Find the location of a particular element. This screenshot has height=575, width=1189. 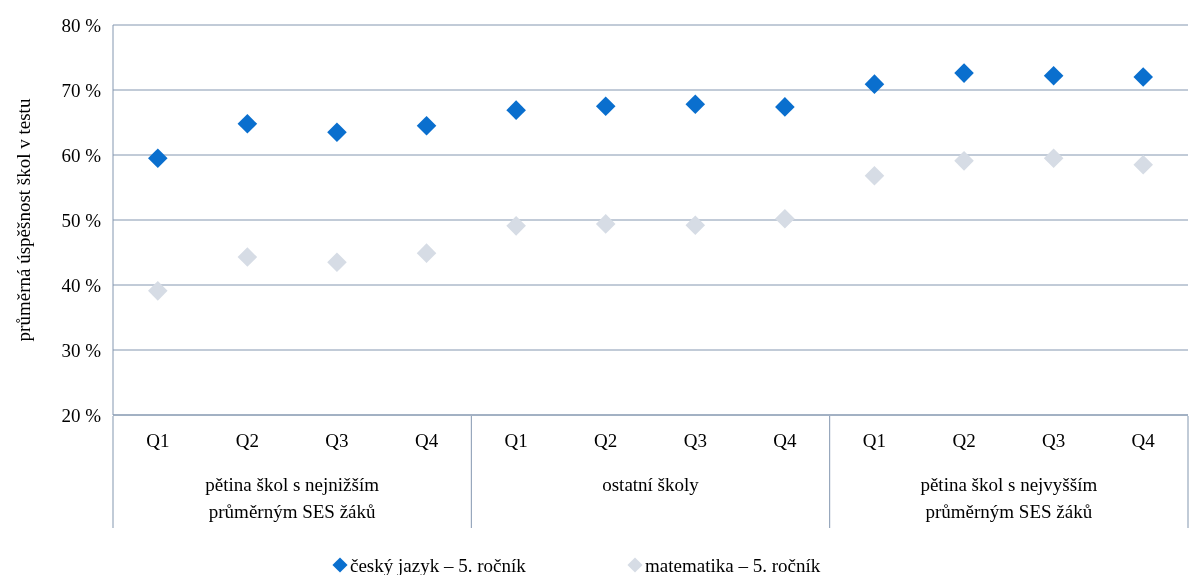

y-tick-label: 40 % is located at coordinates (81, 285).